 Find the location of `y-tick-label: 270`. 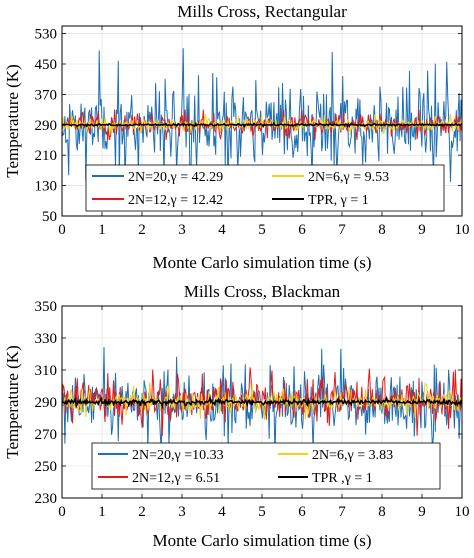

y-tick-label: 270 is located at coordinates (46, 435).